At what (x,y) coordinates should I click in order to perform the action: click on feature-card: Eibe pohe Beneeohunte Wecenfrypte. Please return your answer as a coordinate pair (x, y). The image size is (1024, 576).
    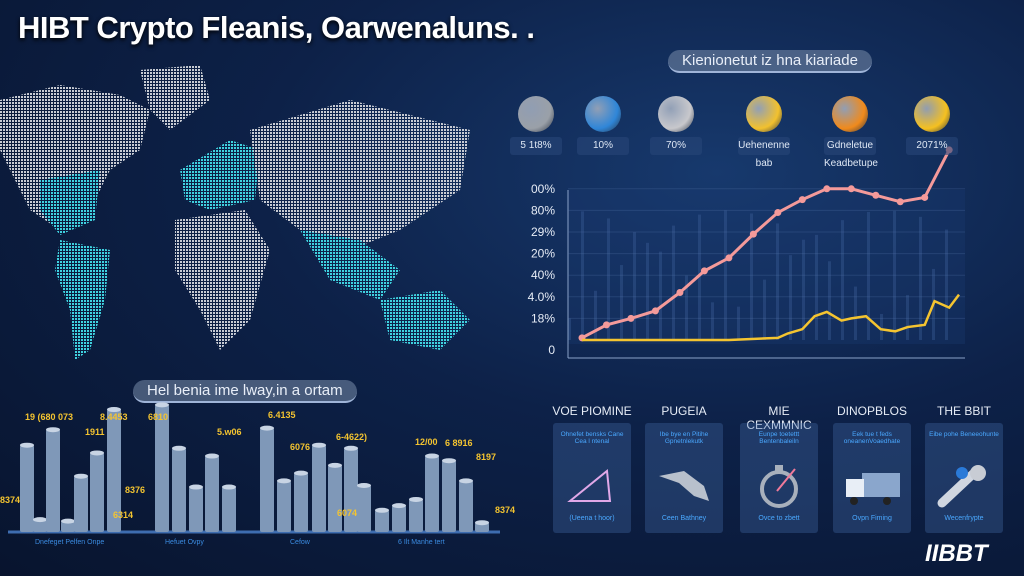
    Looking at the image, I should click on (964, 478).